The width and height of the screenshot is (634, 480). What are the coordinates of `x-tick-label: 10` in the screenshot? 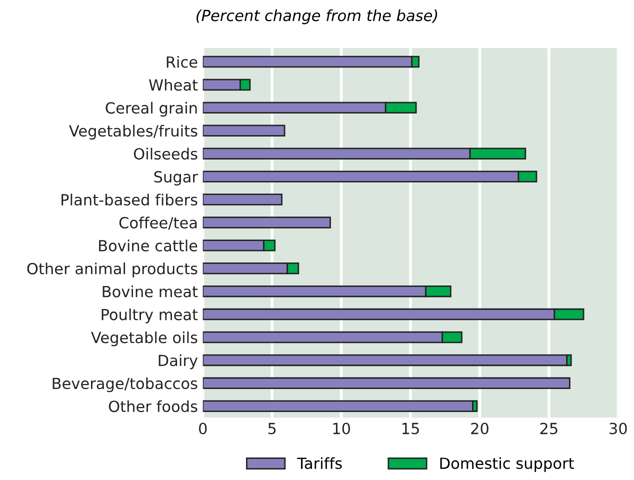 It's located at (341, 428).